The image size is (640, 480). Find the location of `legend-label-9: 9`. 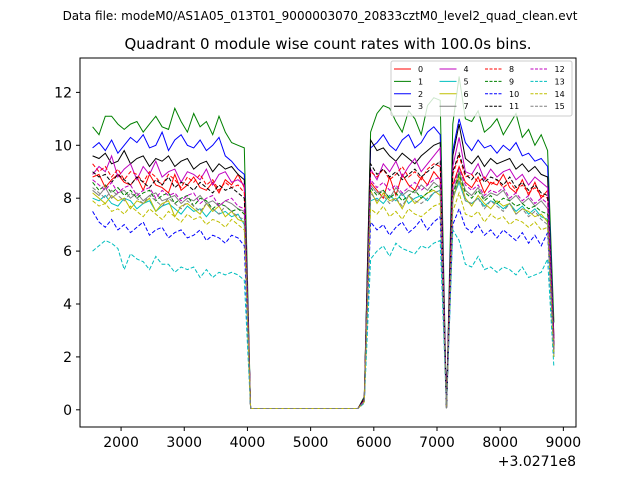

legend-label-9: 9 is located at coordinates (511, 81).